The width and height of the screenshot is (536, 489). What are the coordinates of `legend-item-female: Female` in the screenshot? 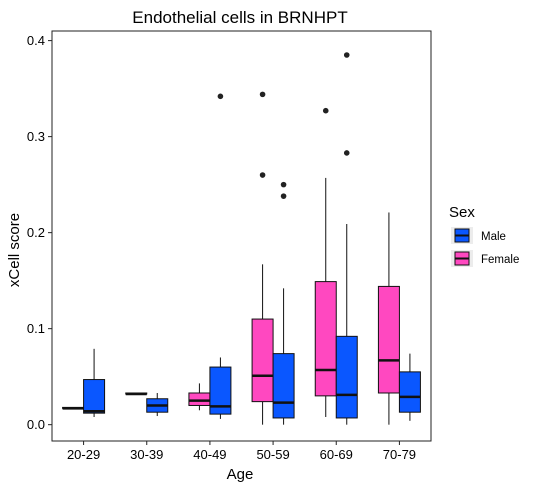 It's located at (485, 258).